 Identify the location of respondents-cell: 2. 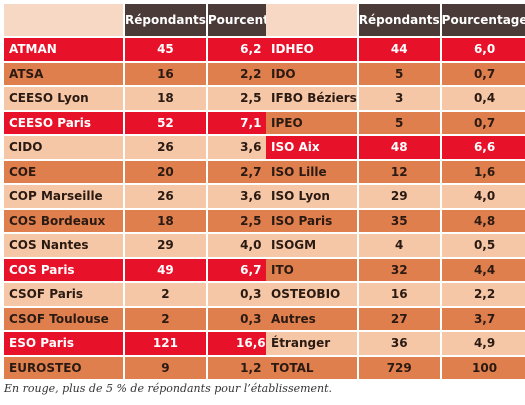
(166, 318).